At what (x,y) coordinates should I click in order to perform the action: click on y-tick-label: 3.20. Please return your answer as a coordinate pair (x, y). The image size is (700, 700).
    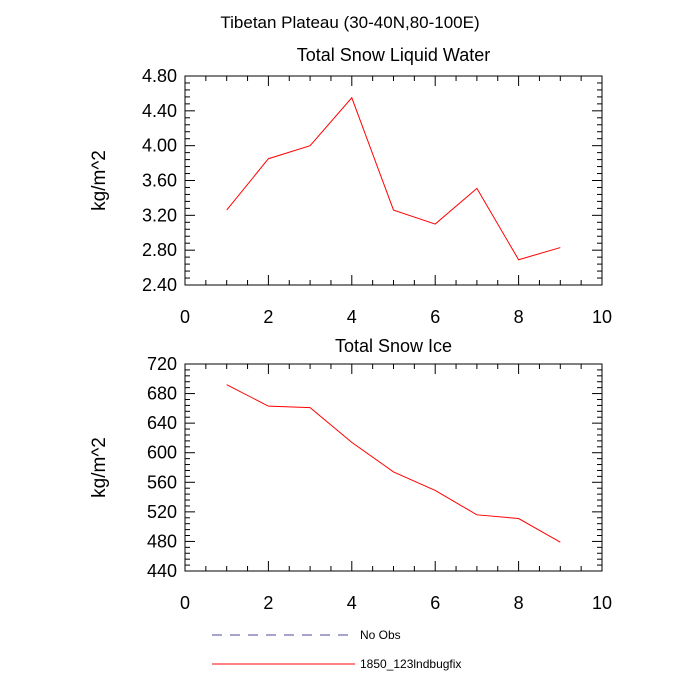
    Looking at the image, I should click on (159, 215).